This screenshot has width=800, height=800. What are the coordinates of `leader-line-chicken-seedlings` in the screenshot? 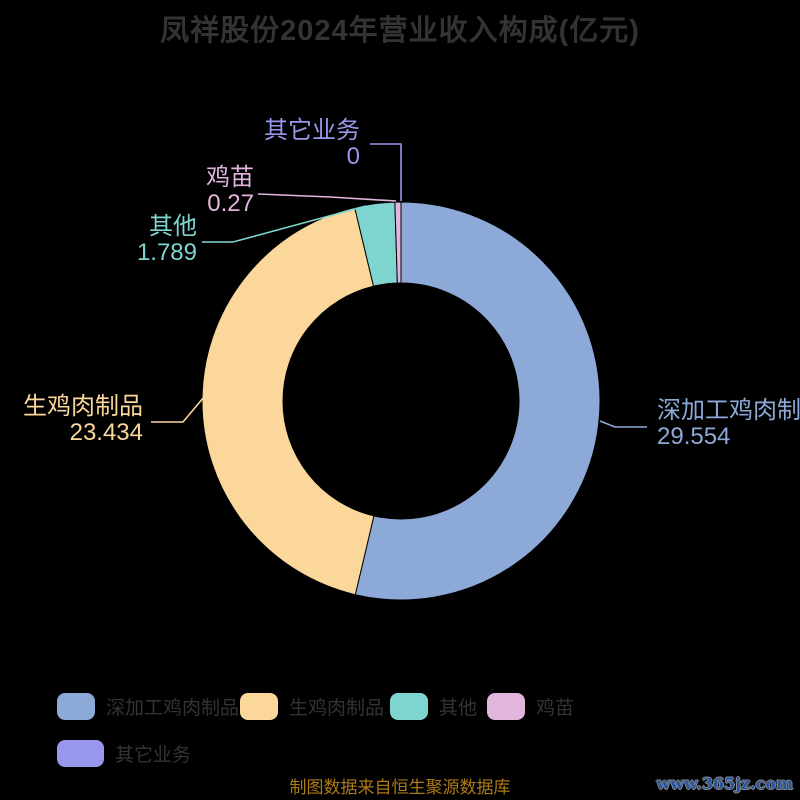 It's located at (327, 197).